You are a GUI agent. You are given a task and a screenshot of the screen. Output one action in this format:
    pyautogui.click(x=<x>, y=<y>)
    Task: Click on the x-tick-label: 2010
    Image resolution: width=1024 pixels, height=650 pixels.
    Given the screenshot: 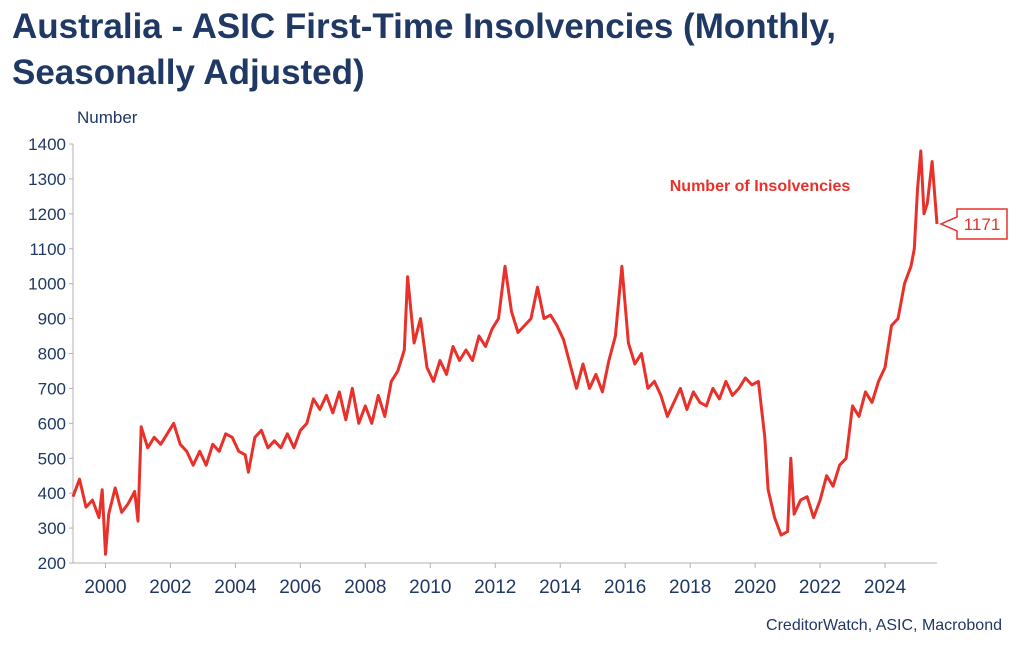 What is the action you would take?
    pyautogui.click(x=430, y=587)
    